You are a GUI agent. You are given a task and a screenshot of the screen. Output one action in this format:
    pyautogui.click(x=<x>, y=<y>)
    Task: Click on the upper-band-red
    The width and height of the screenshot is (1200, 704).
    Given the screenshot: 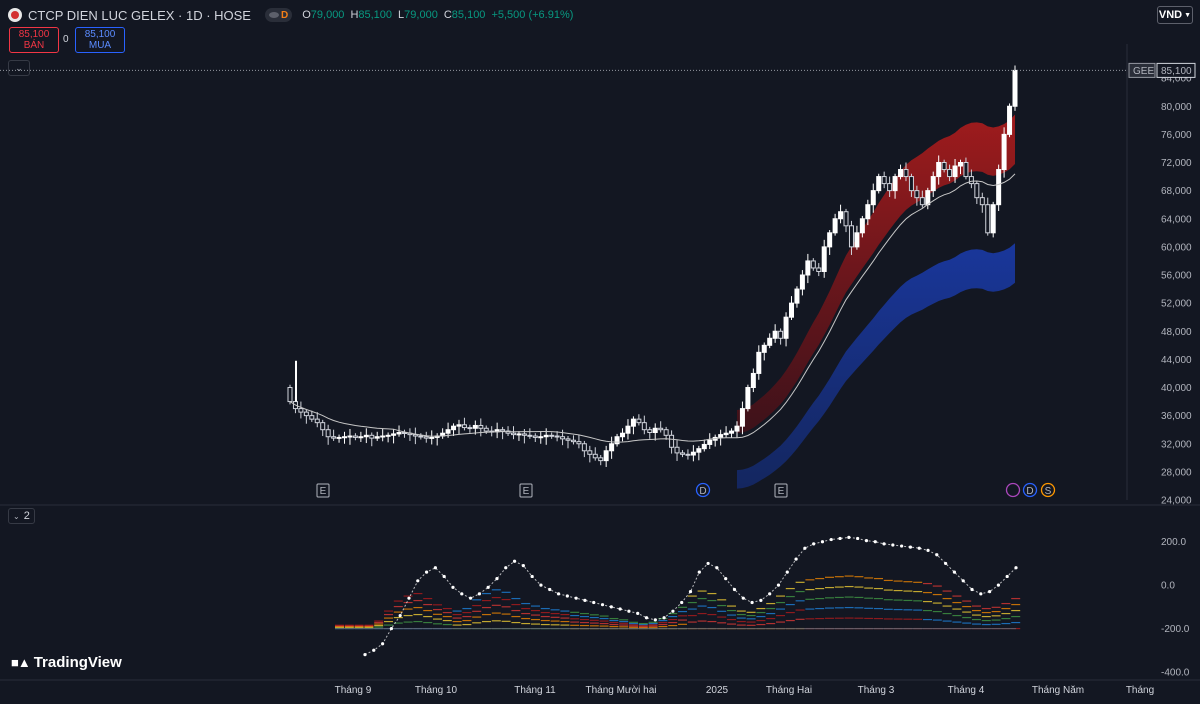 What is the action you would take?
    pyautogui.click(x=876, y=274)
    